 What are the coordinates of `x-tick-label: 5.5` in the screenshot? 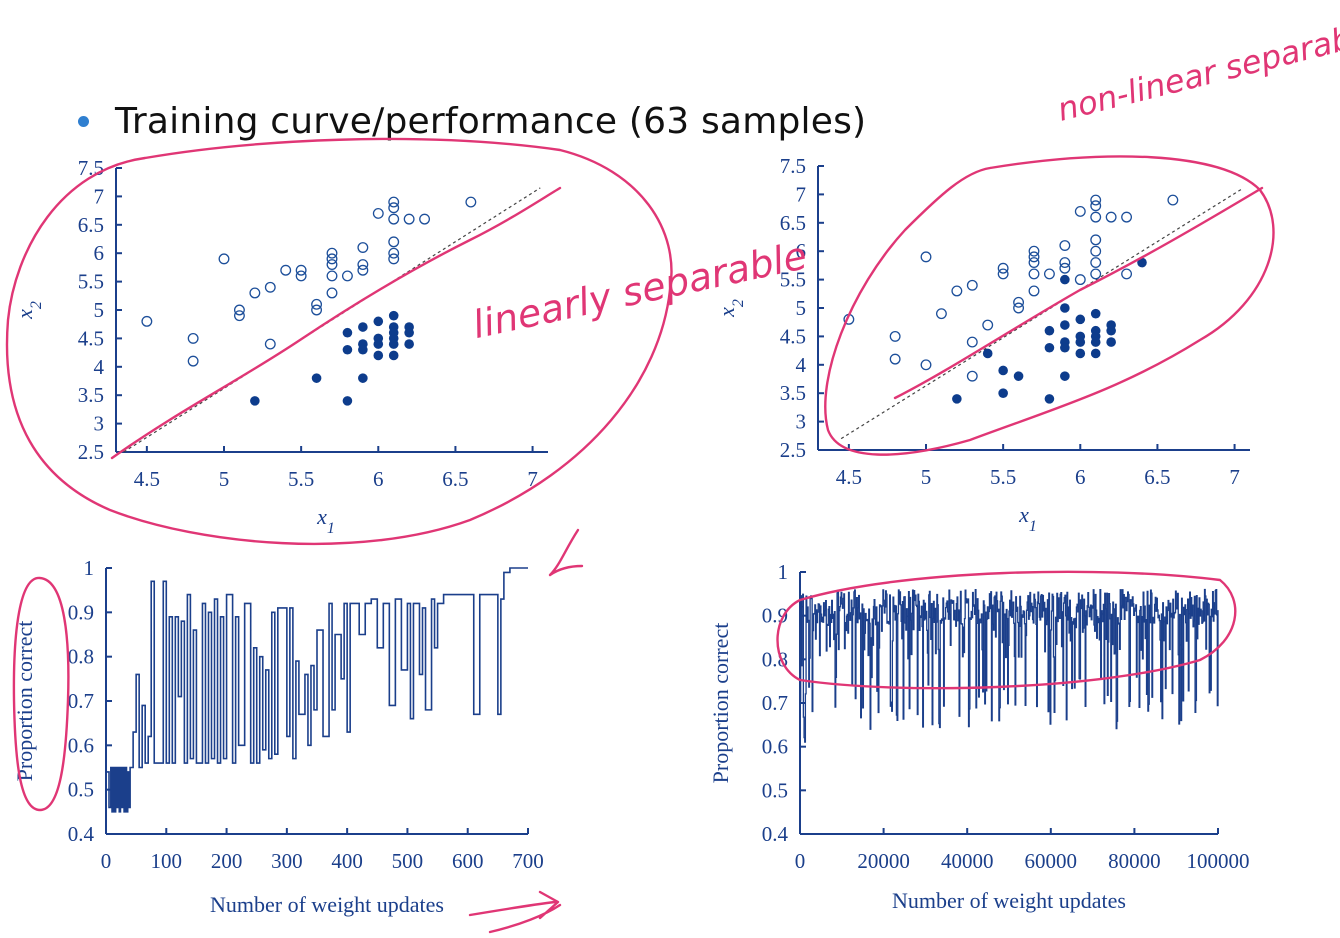 It's located at (1003, 477).